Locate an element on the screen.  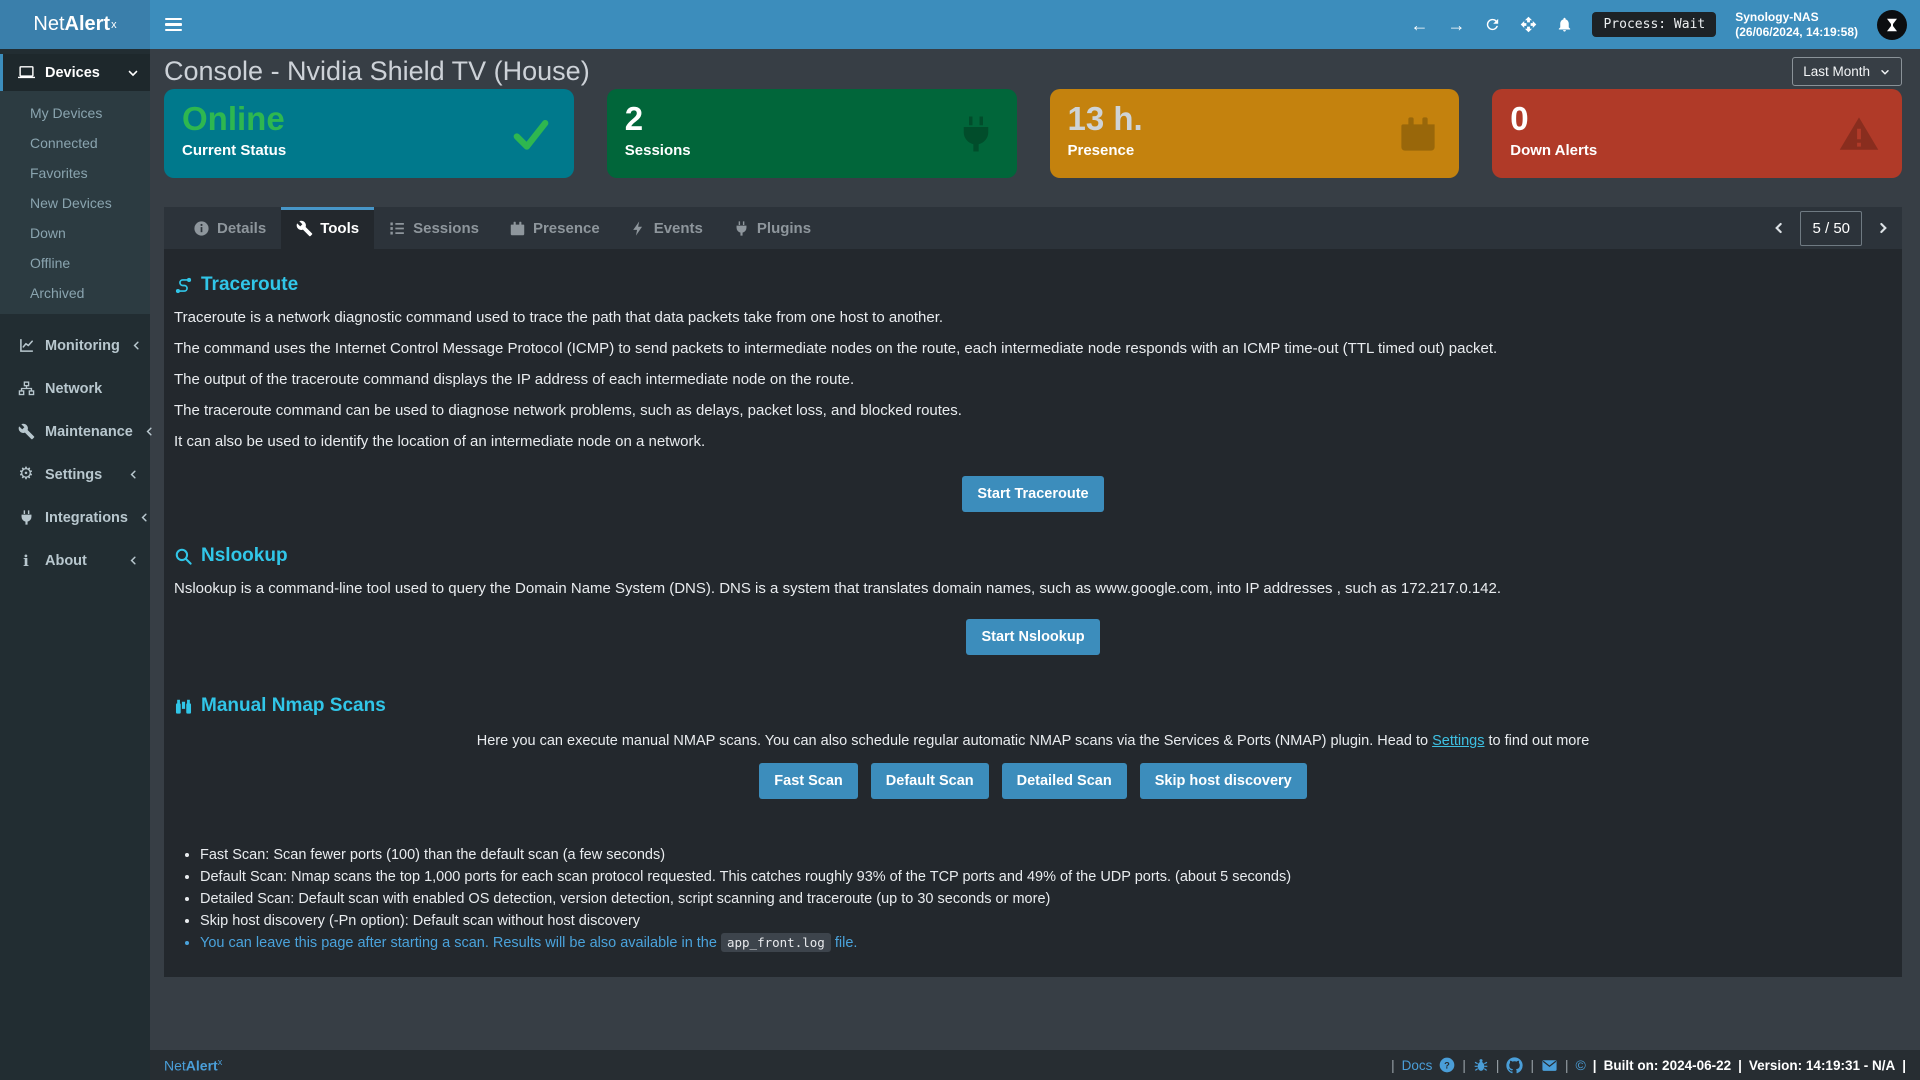
pager-prev-button is located at coordinates (1779, 228).